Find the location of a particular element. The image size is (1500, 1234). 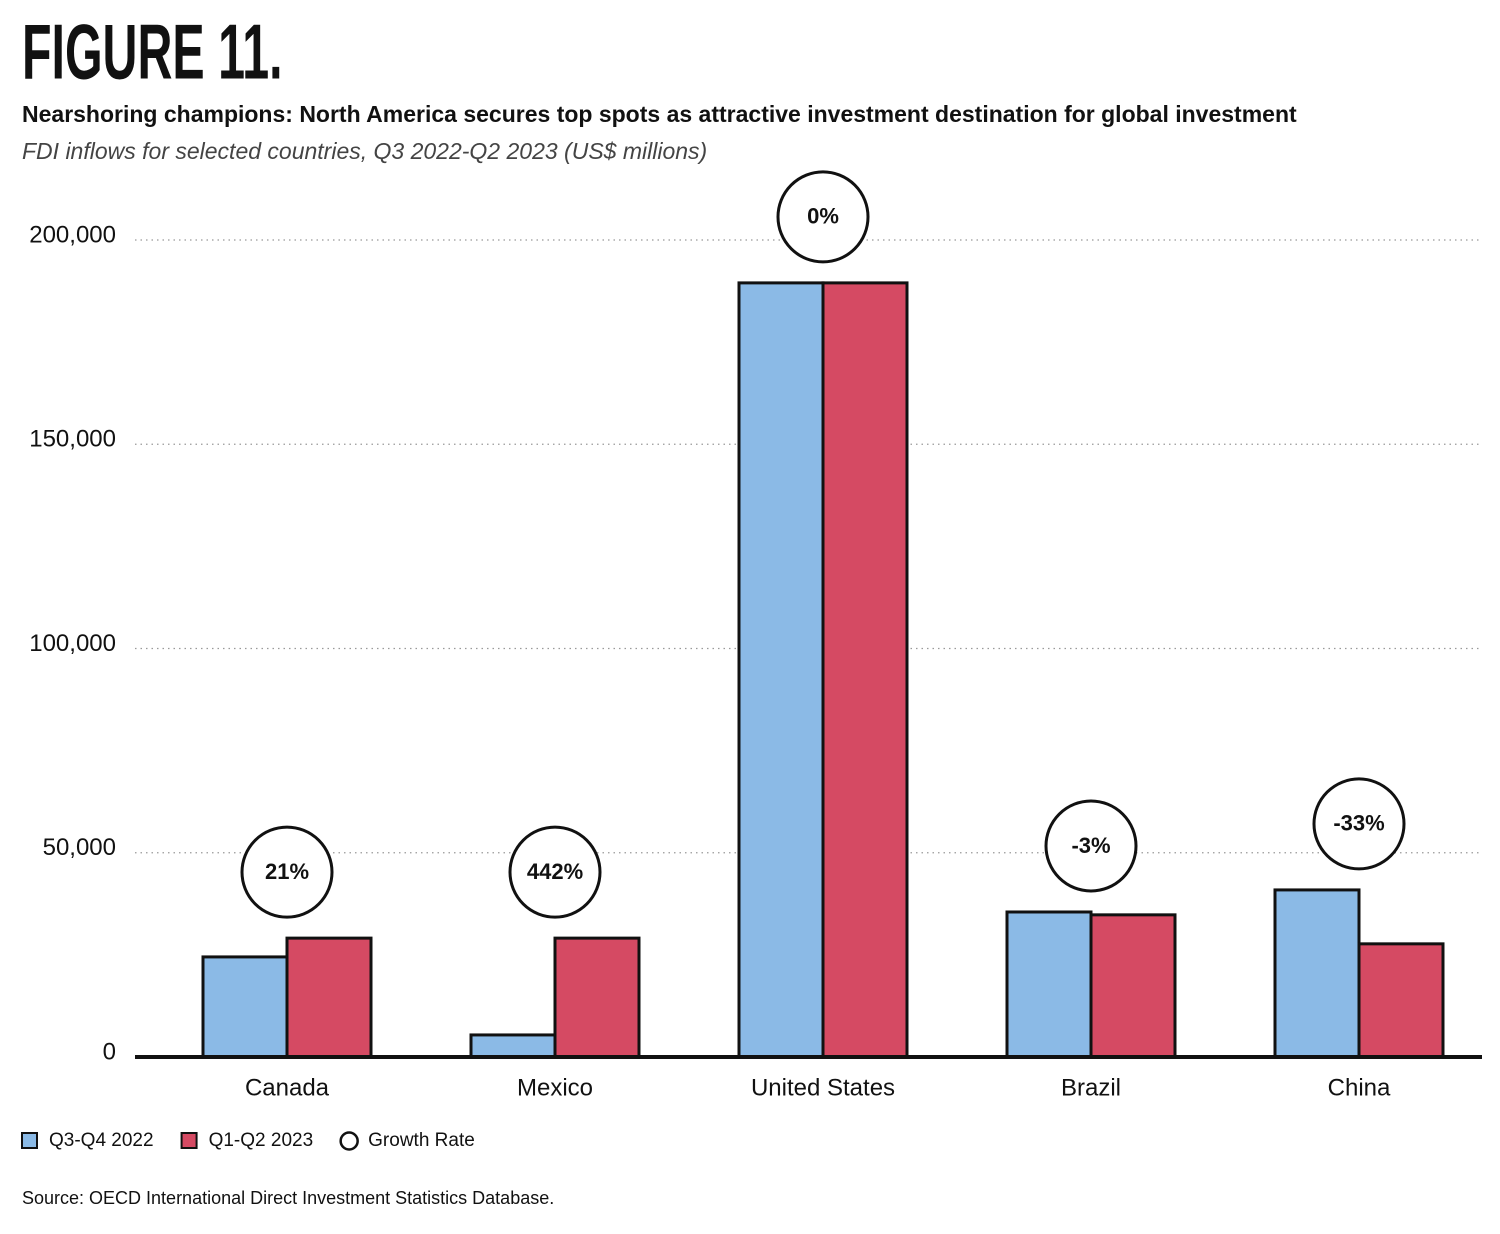

figure-label: FIGURE 11. is located at coordinates (152, 52).